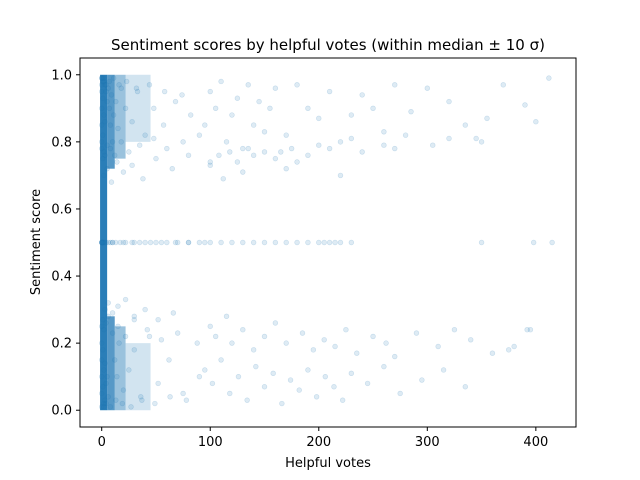 The height and width of the screenshot is (480, 640). Describe the element at coordinates (61, 344) in the screenshot. I see `y-tick-label: 0.2` at that location.